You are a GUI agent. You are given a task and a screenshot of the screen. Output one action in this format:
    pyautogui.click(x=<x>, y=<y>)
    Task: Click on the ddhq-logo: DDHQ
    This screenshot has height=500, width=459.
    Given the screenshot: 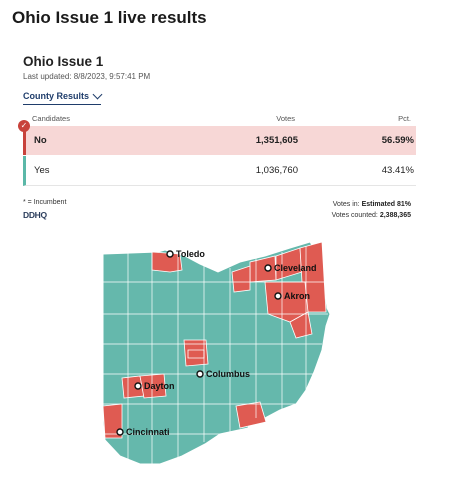 What is the action you would take?
    pyautogui.click(x=35, y=215)
    